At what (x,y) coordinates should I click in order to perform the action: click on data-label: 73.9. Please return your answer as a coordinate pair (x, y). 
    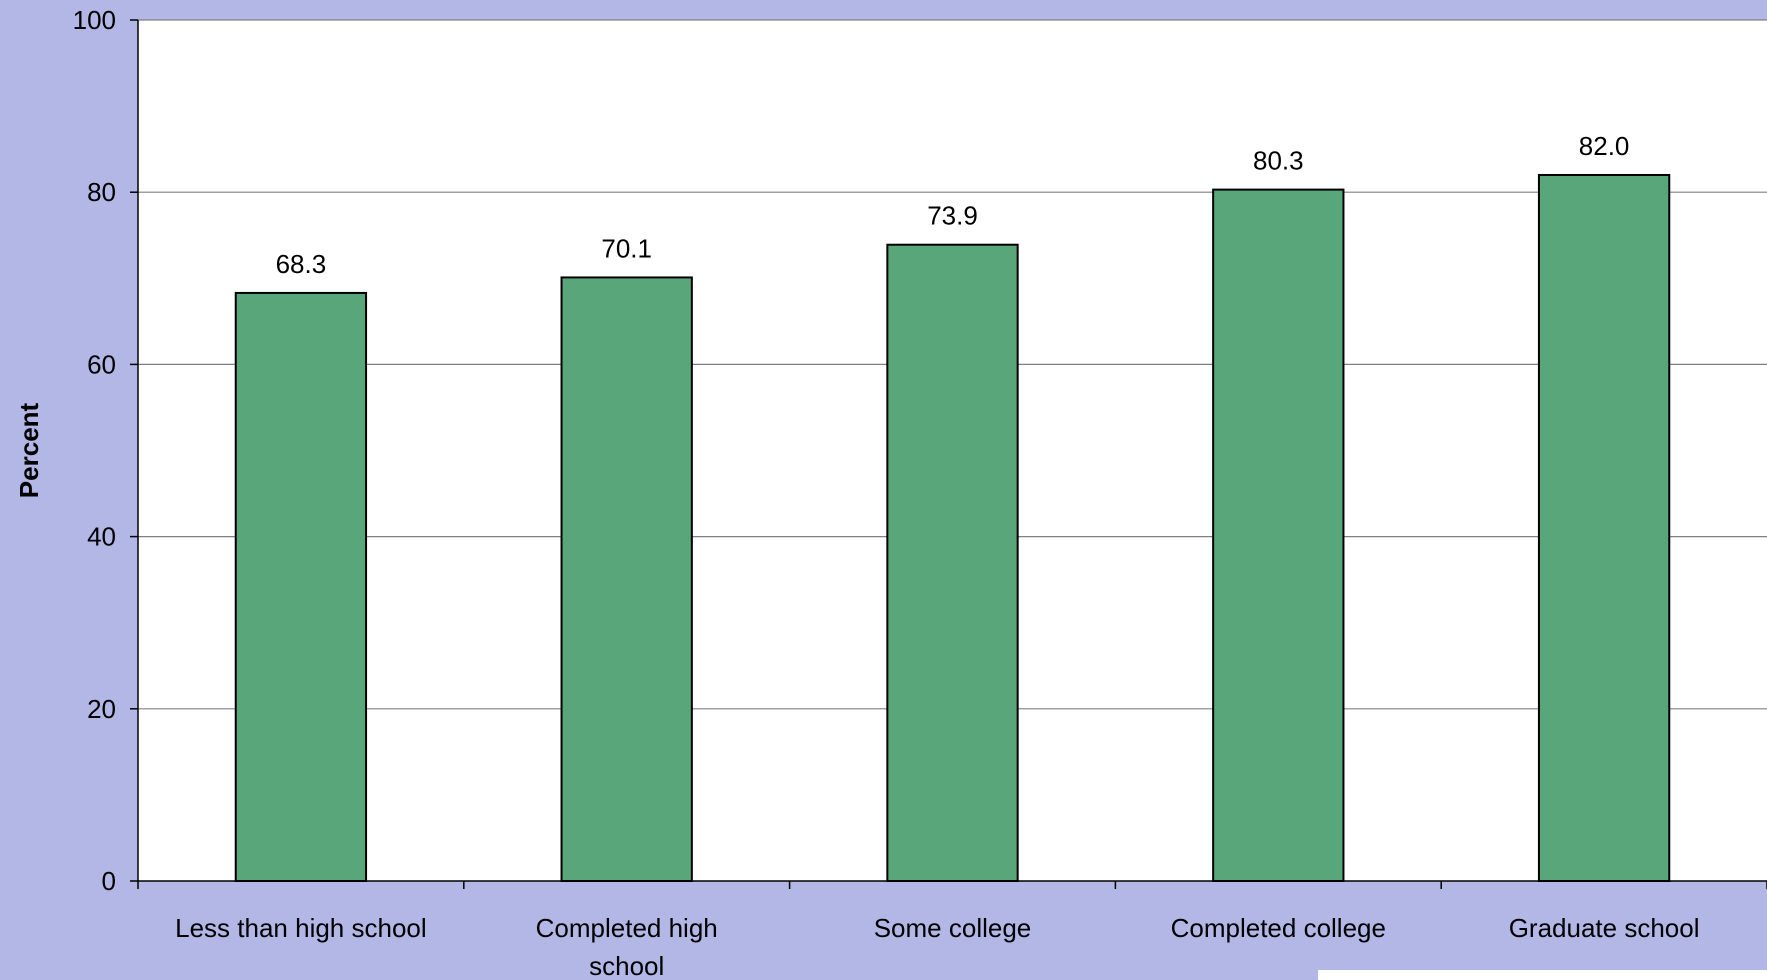
    Looking at the image, I should click on (952, 216).